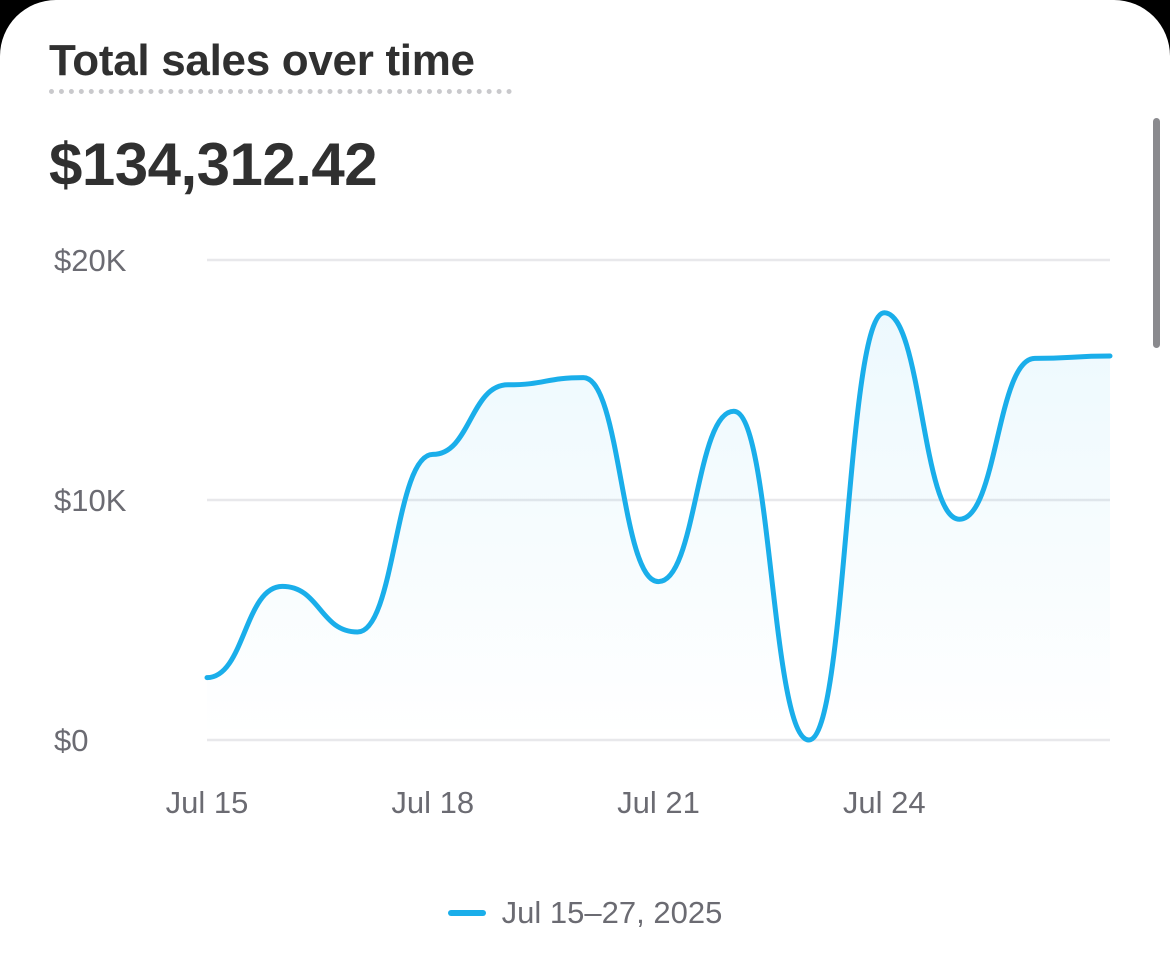 The width and height of the screenshot is (1170, 974). I want to click on x-axis-labels: Jul 15 Jul 18 Jul 21 Jul 24, so click(546, 802).